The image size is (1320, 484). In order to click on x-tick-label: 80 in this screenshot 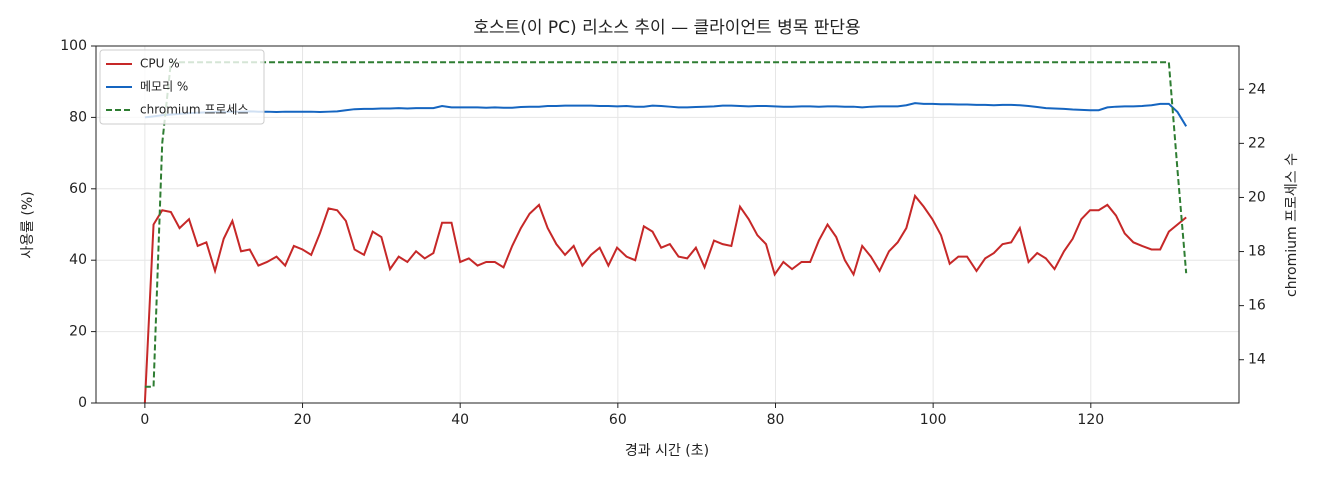, I will do `click(776, 420)`.